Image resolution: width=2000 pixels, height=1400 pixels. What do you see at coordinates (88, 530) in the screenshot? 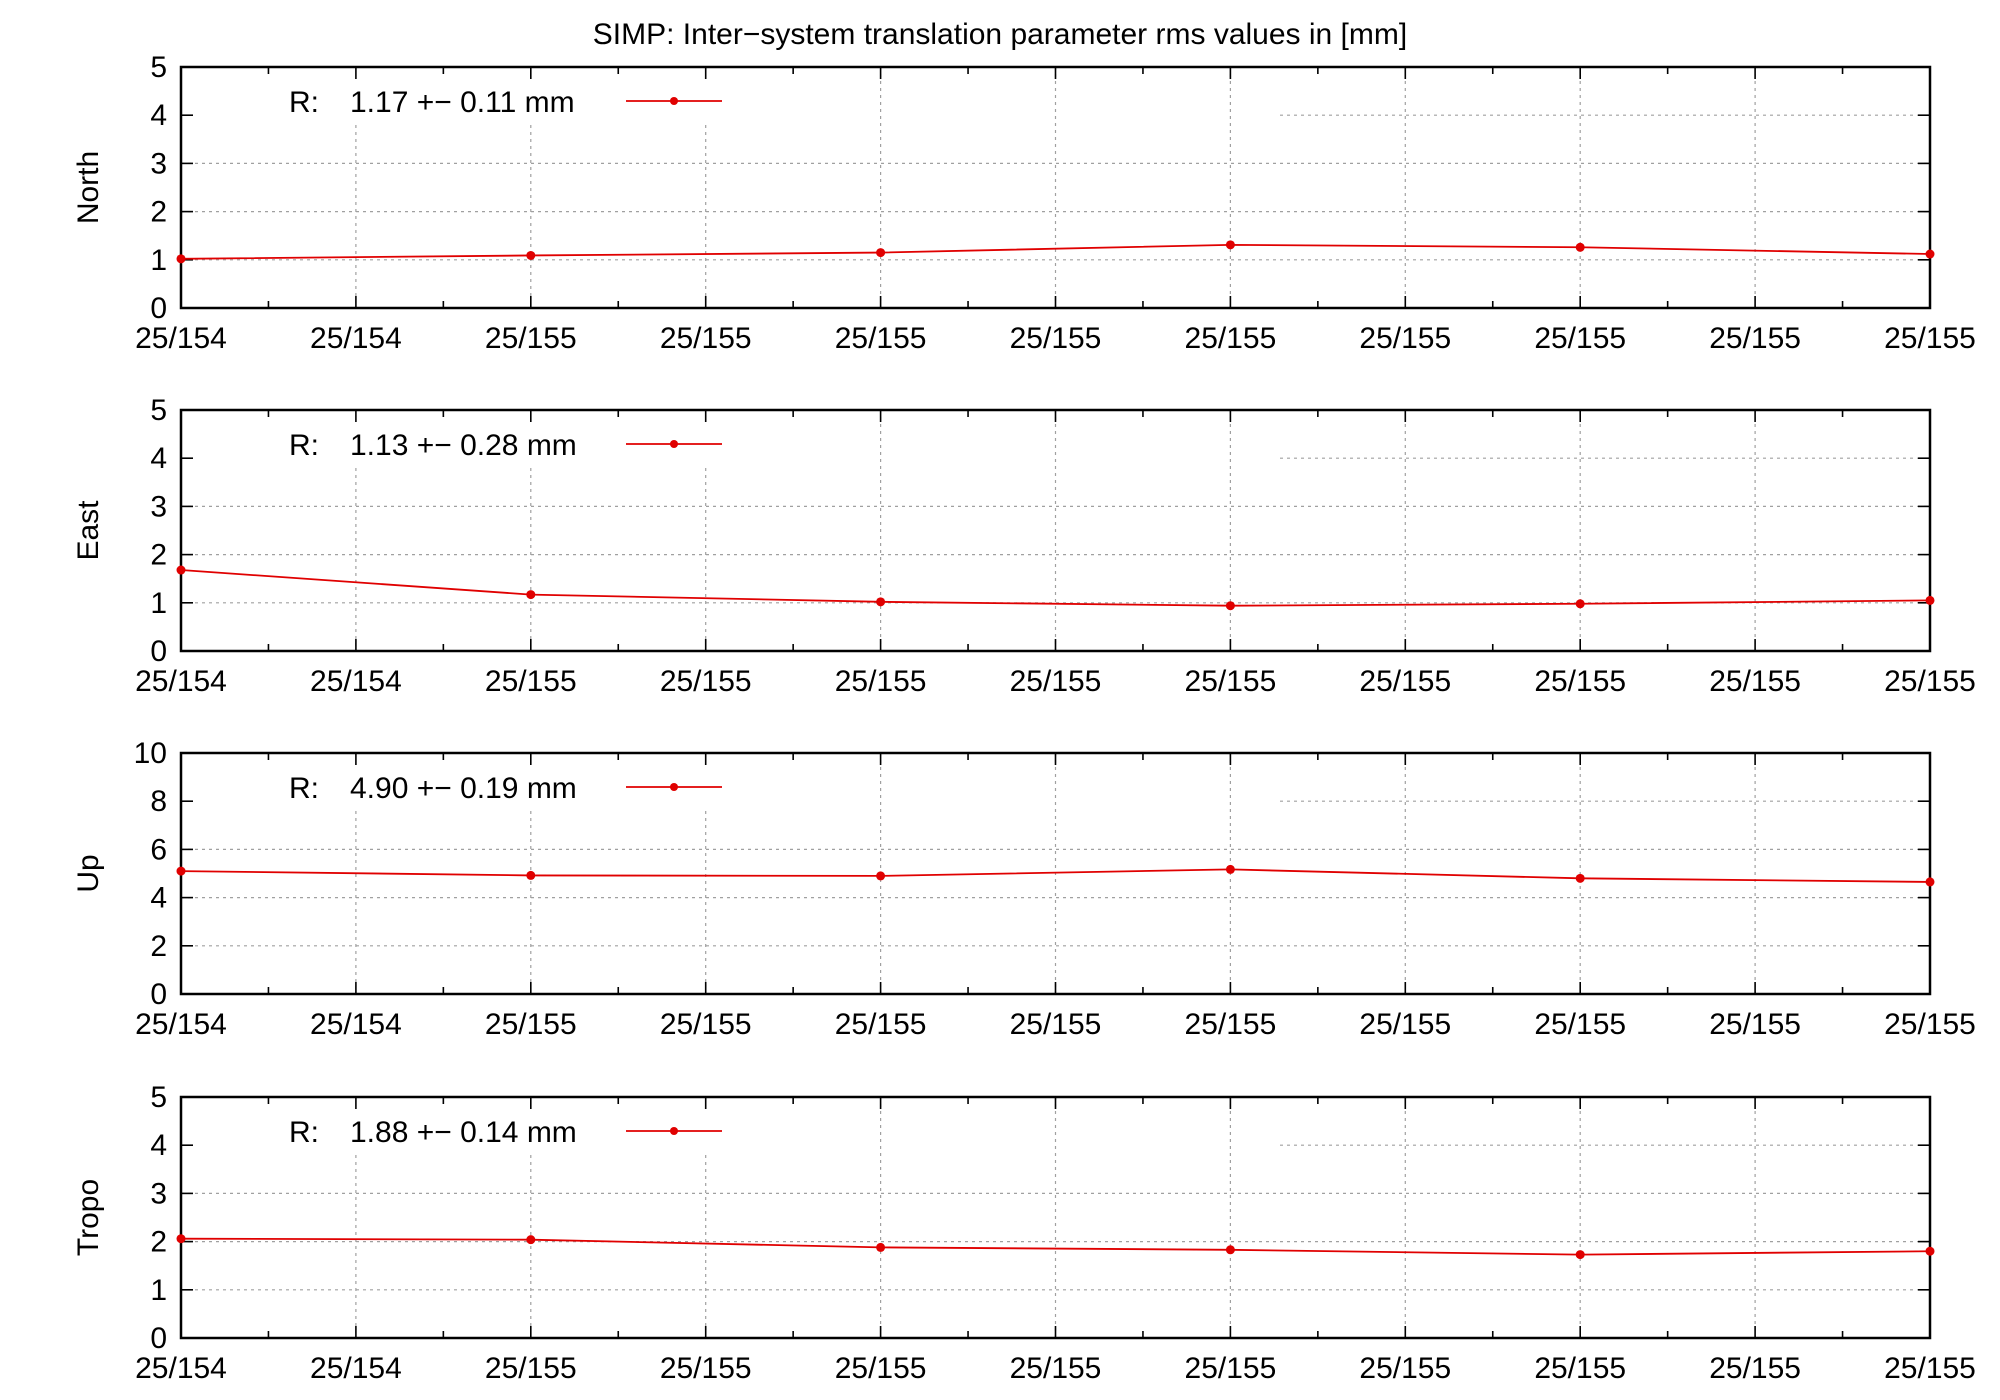
I see `y-axis-label: East` at bounding box center [88, 530].